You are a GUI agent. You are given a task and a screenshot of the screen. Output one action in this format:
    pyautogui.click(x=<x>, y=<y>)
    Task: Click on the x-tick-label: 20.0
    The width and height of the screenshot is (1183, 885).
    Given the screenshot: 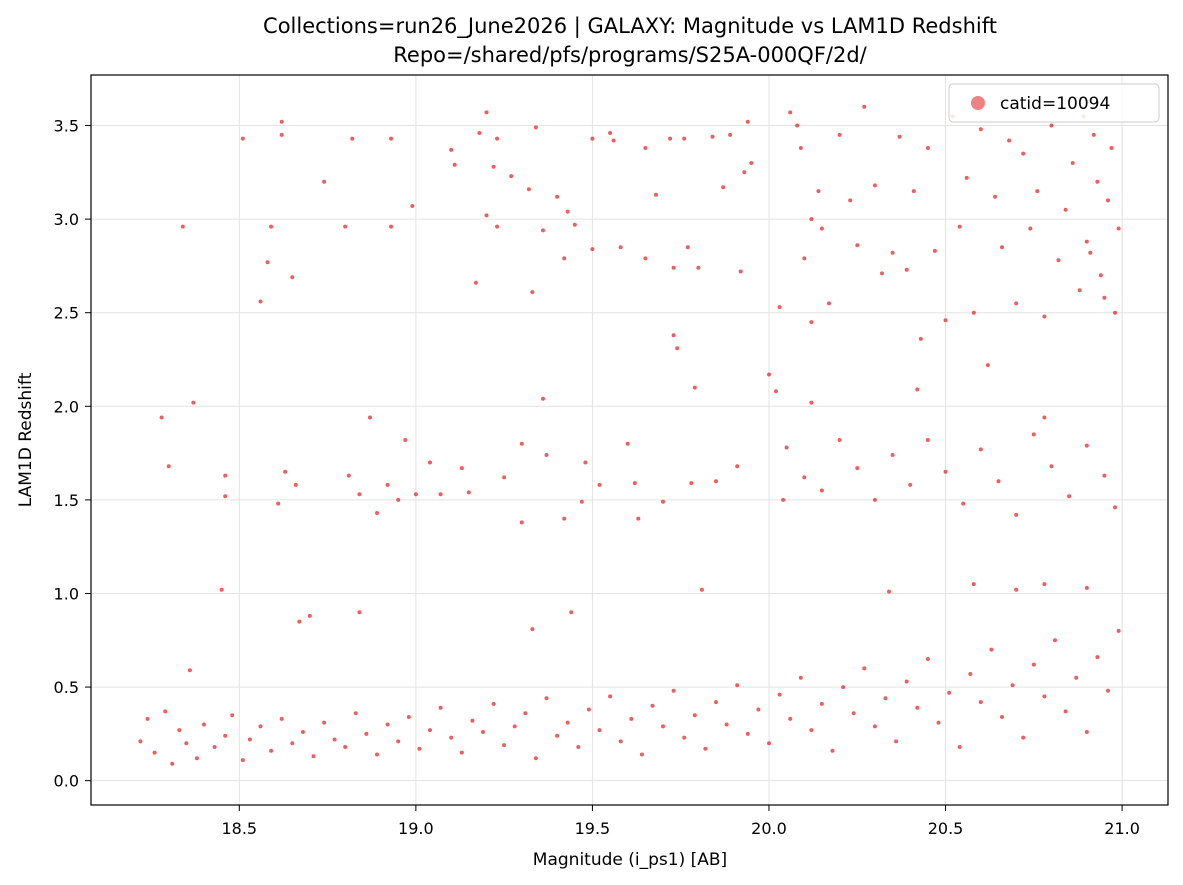 What is the action you would take?
    pyautogui.click(x=769, y=828)
    